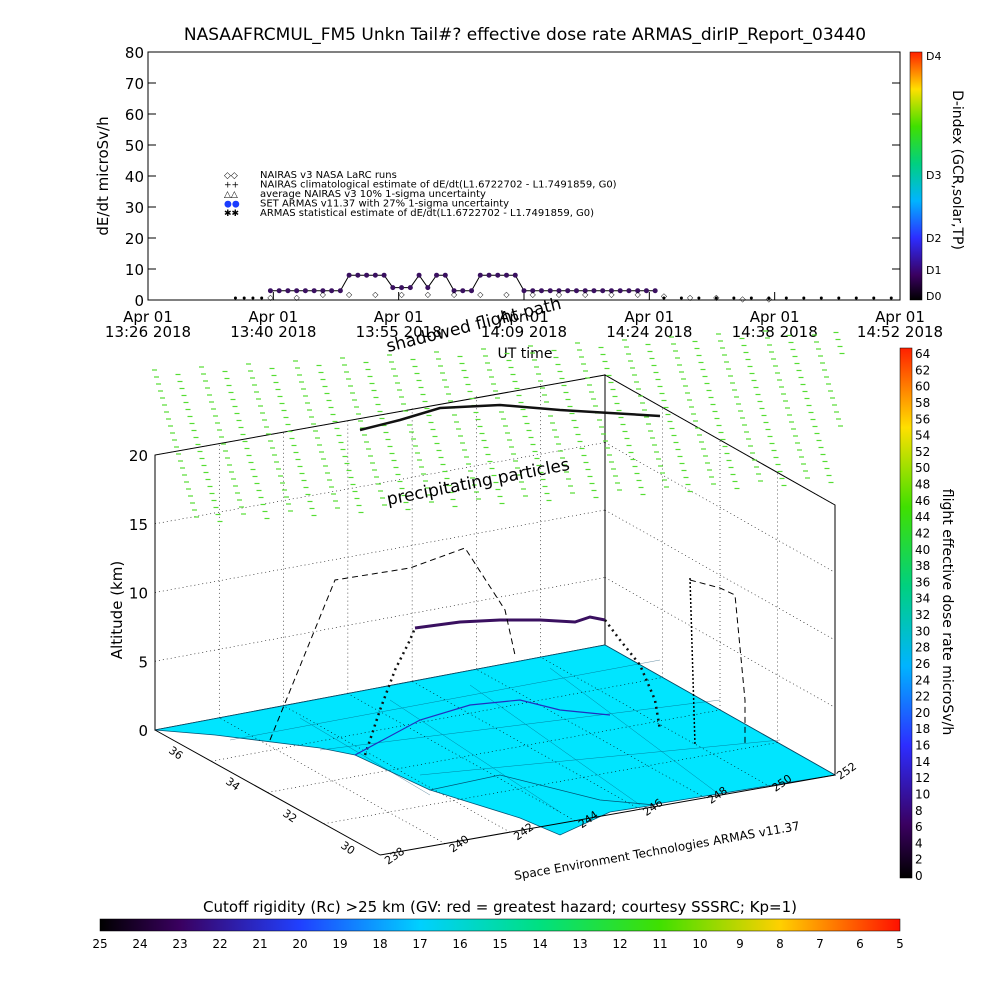 Image resolution: width=1000 pixels, height=1000 pixels. What do you see at coordinates (261, 801) in the screenshot?
I see `latitude-ticks: 30 32 34 36` at bounding box center [261, 801].